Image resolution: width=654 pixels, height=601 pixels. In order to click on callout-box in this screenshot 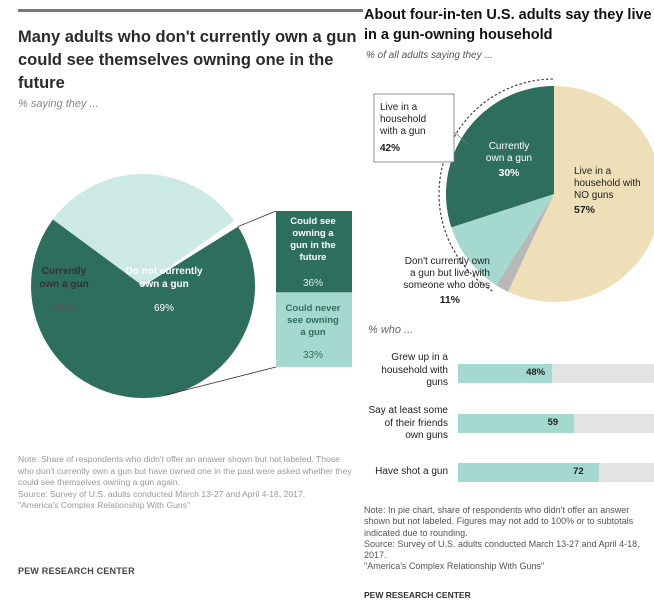, I will do `click(414, 128)`.